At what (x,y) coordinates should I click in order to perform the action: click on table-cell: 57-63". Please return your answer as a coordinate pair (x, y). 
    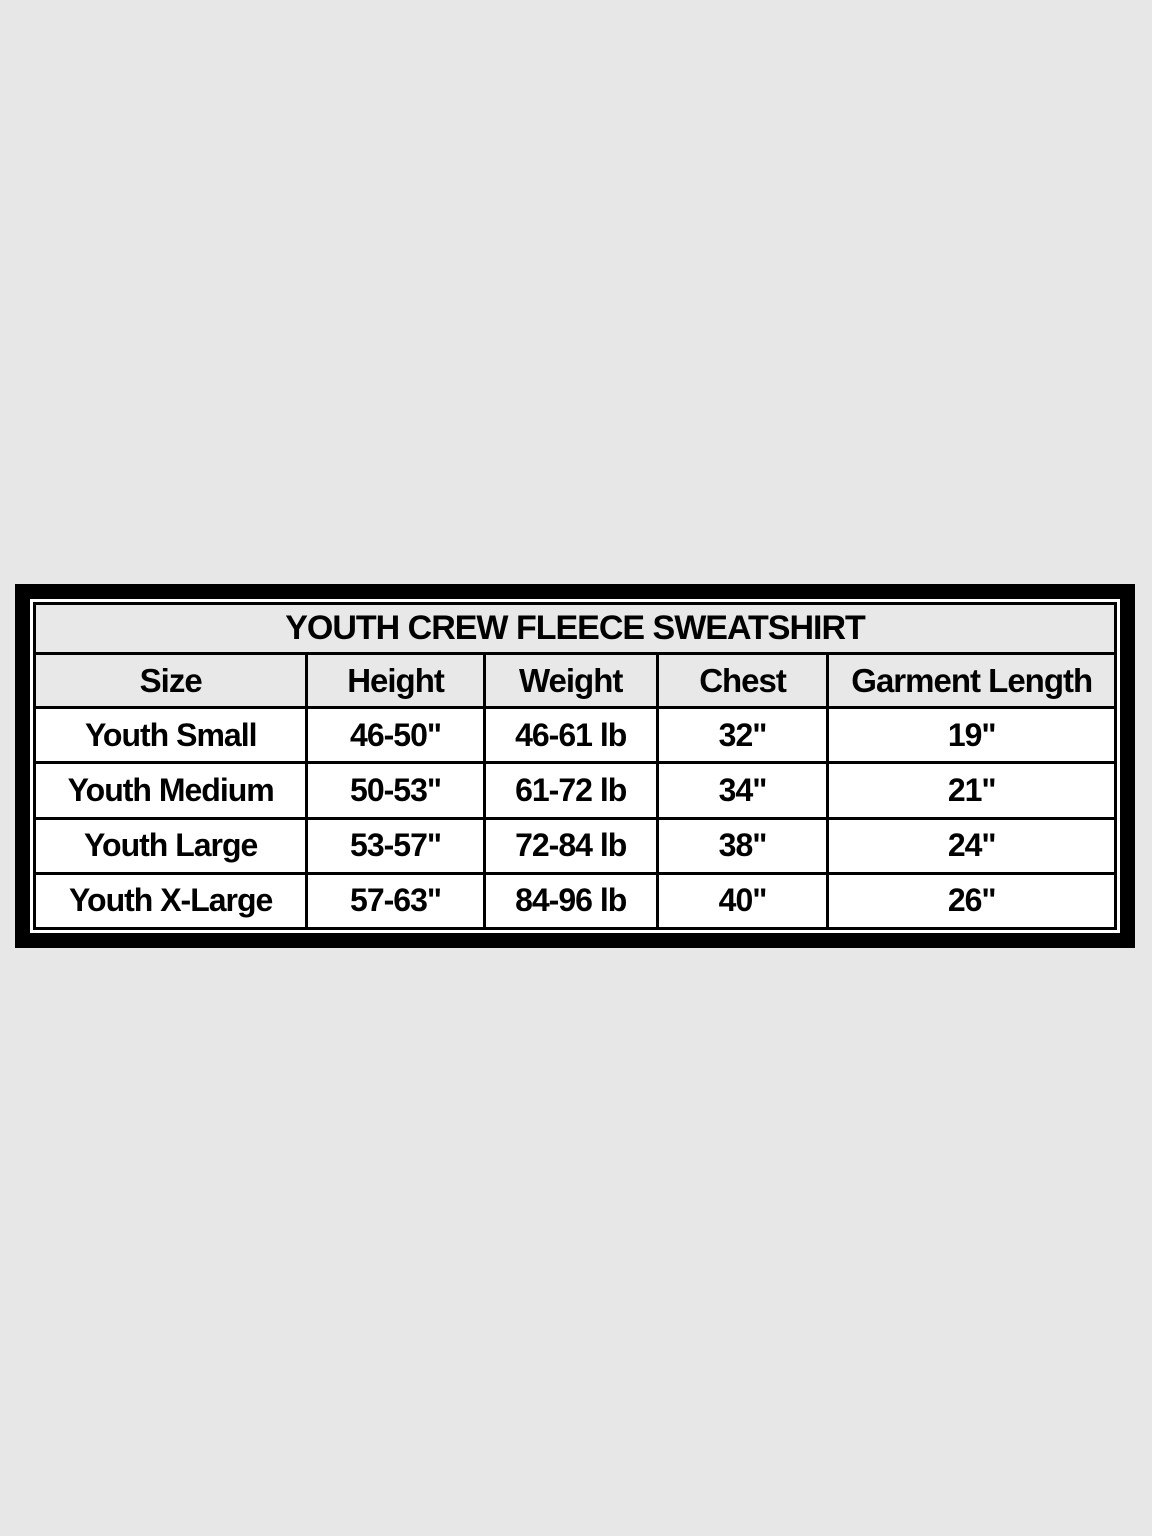
    Looking at the image, I should click on (395, 901).